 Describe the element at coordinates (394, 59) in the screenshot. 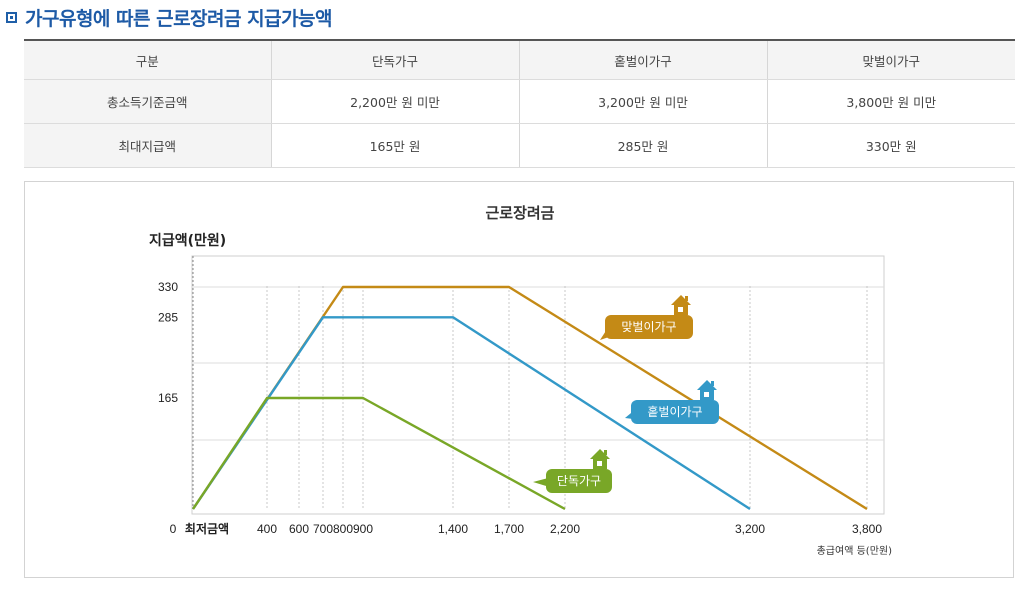

I see `column-header-single: 단독가구` at that location.